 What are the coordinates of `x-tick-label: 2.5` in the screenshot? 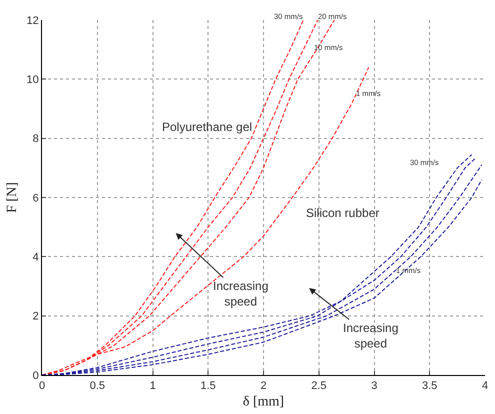 It's located at (319, 386).